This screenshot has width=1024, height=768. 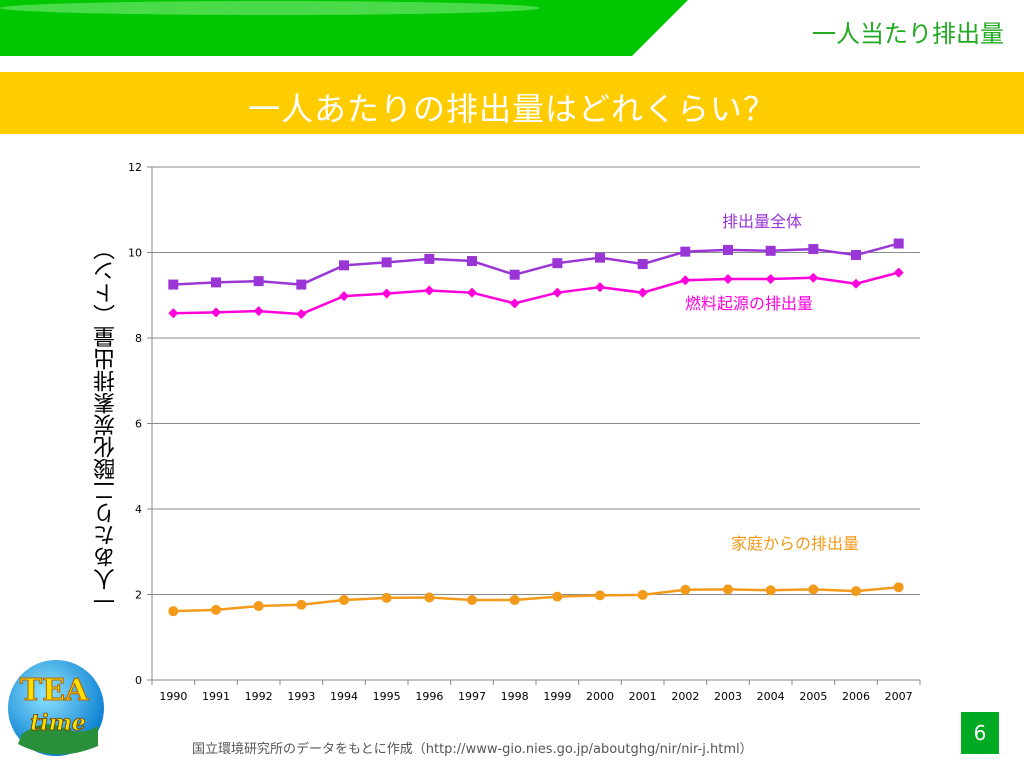 I want to click on y-tick-label: 10, so click(x=135, y=253).